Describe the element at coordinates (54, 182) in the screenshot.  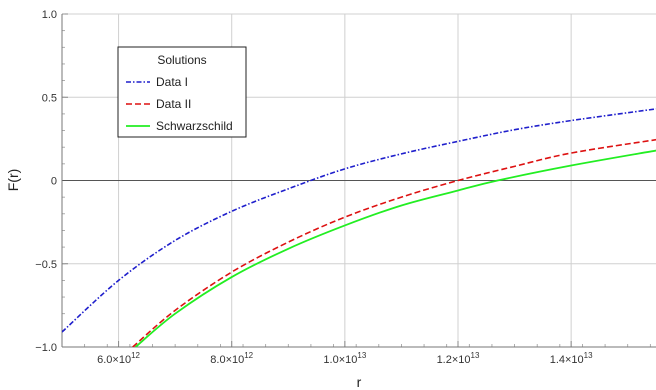
I see `y-tick-label: 0` at that location.